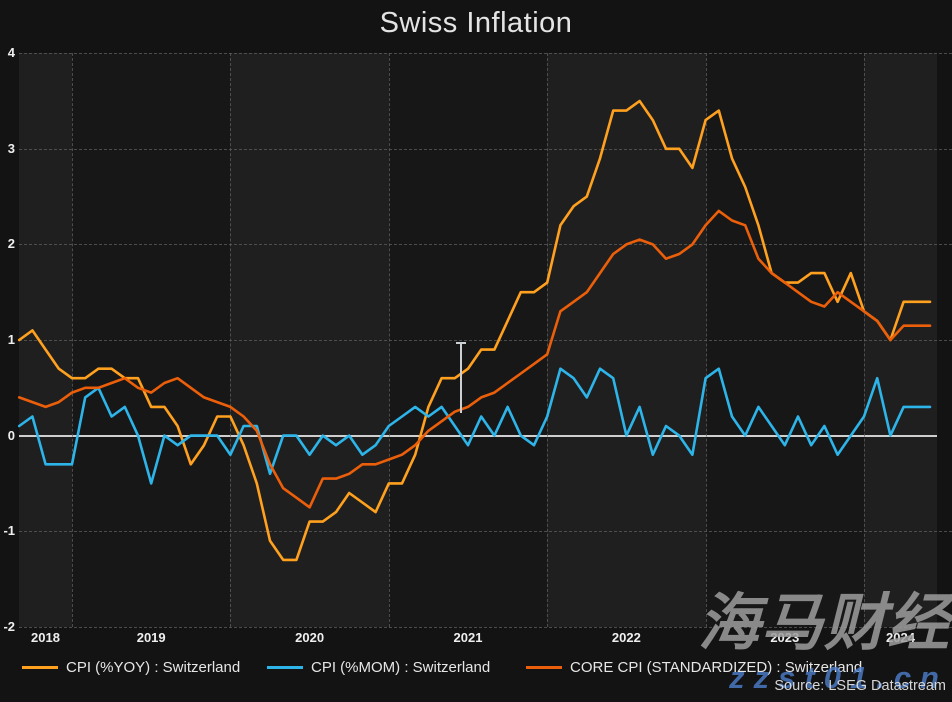 Image resolution: width=952 pixels, height=702 pixels. Describe the element at coordinates (544, 667) in the screenshot. I see `legend-swatch-core-cpi` at that location.